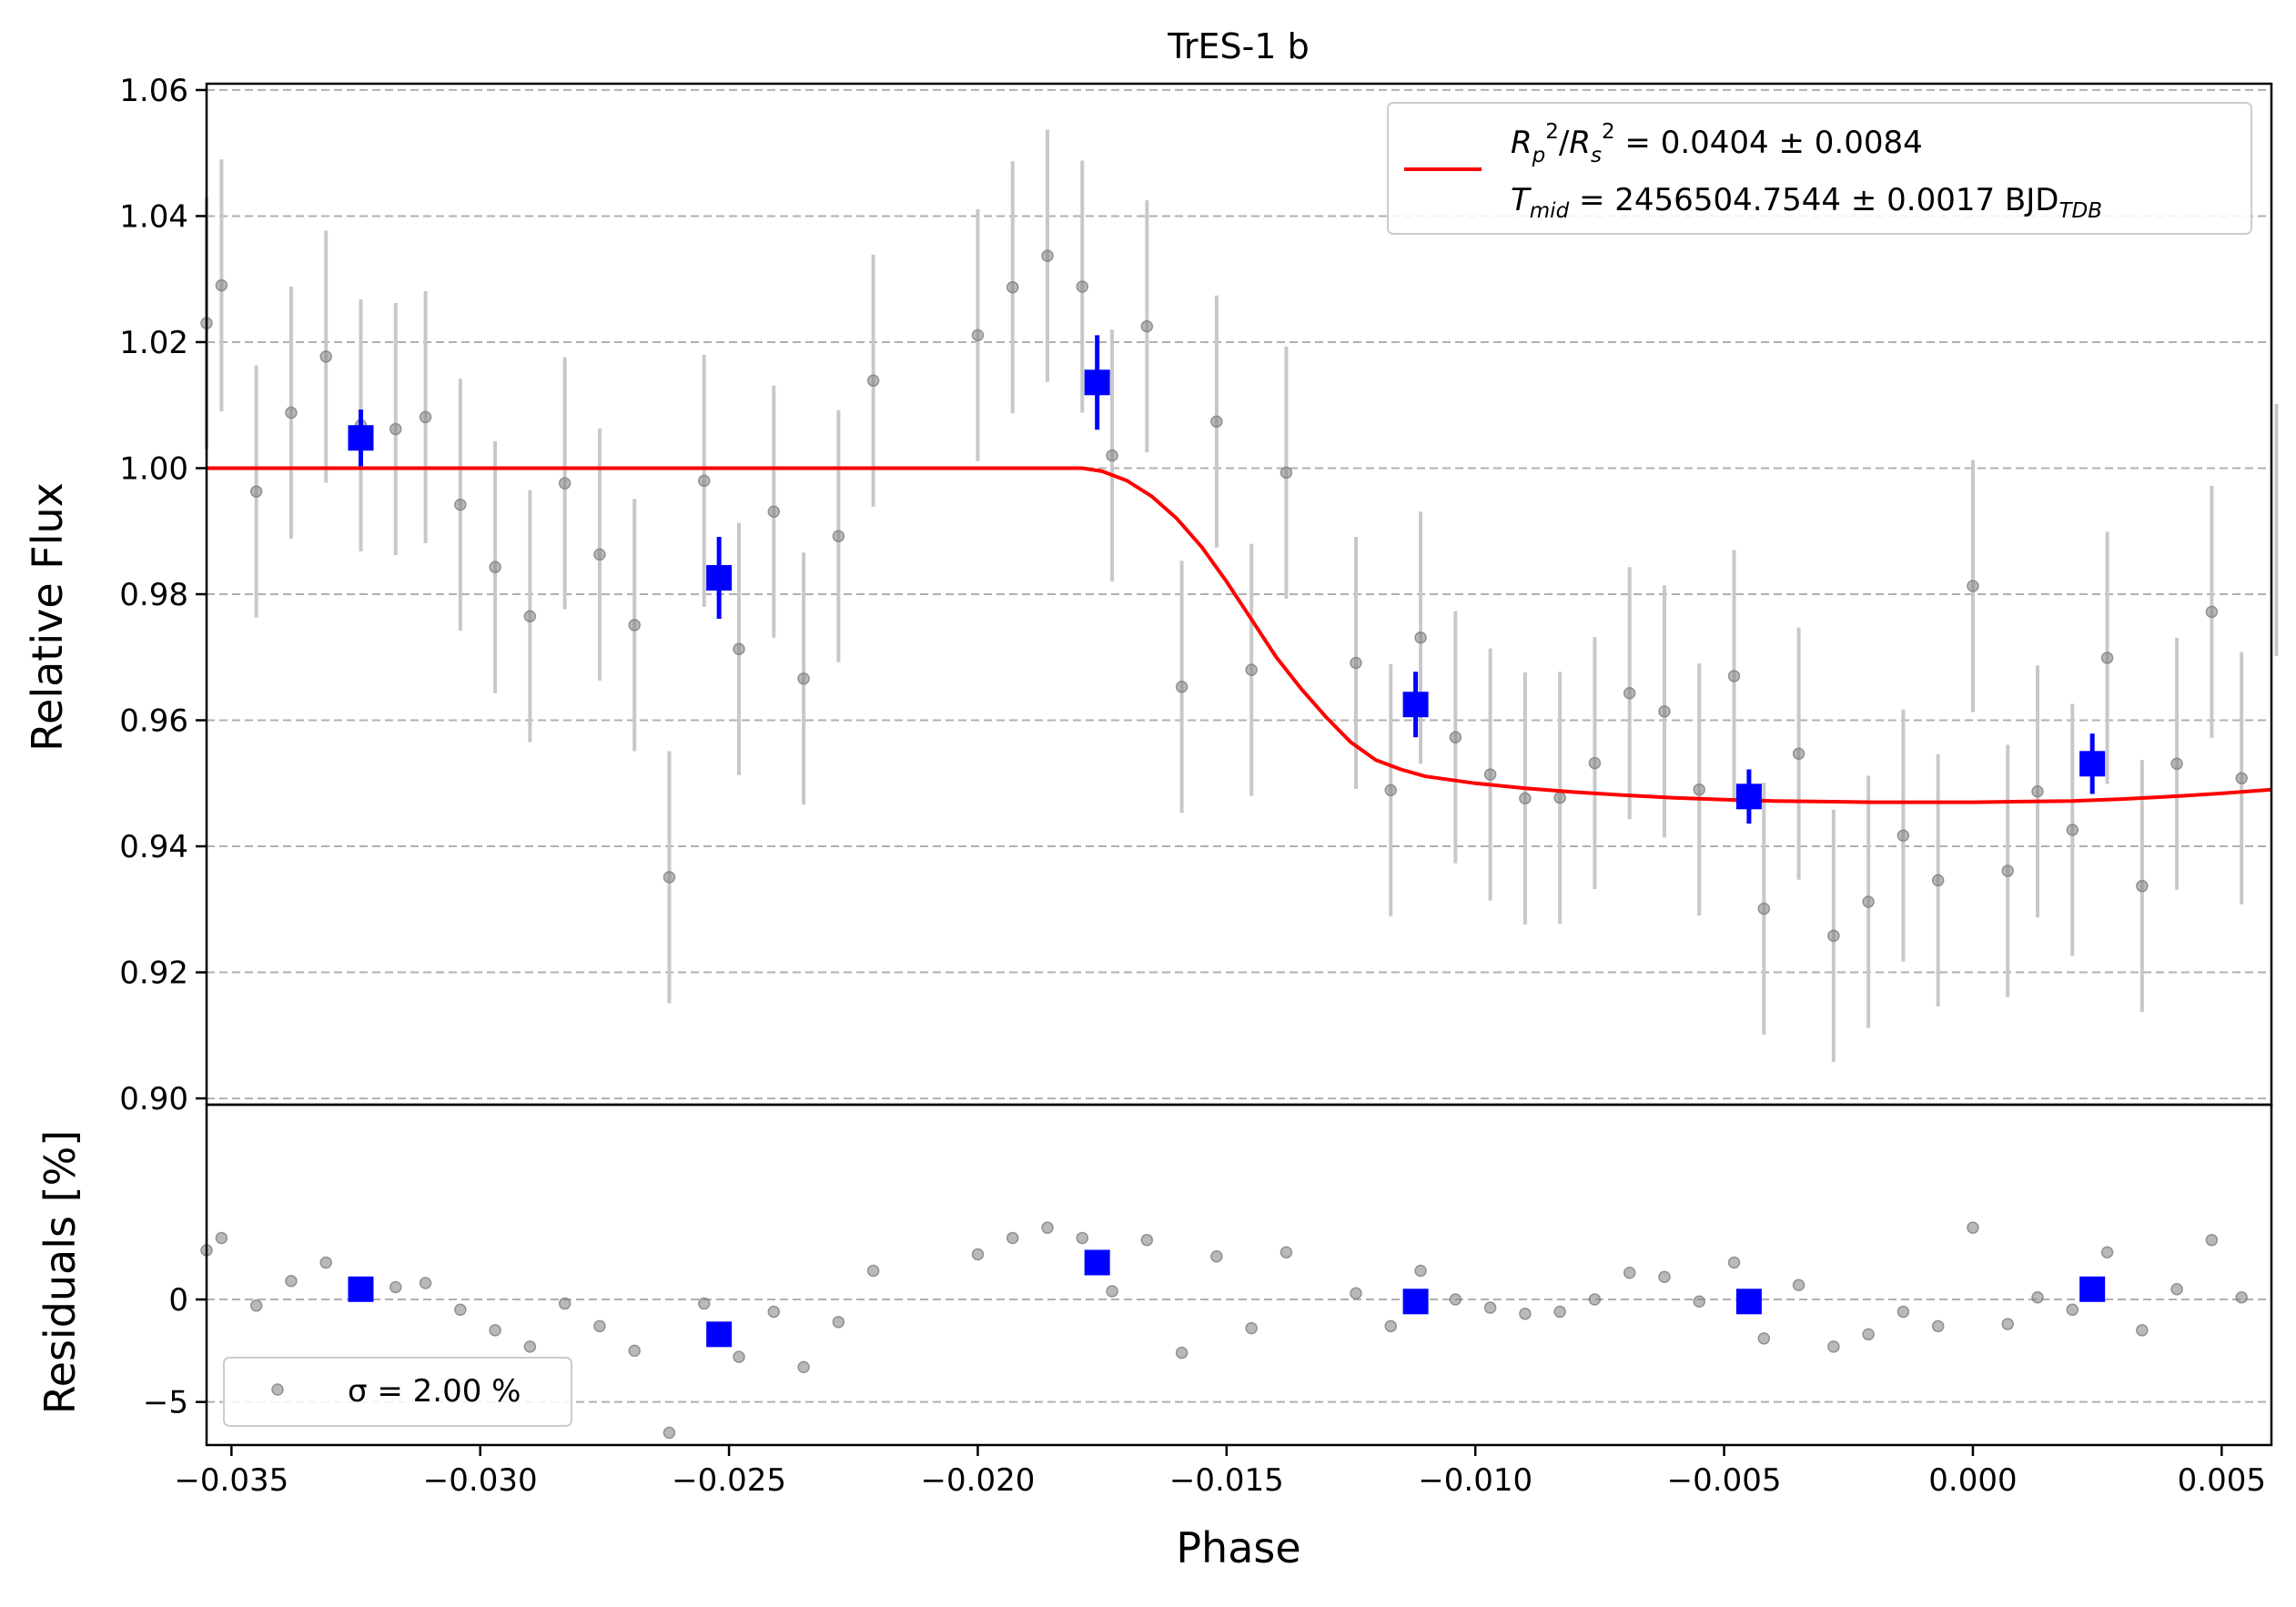  Describe the element at coordinates (60, 1272) in the screenshot. I see `y-axis-label-residuals: Residuals [%]` at that location.